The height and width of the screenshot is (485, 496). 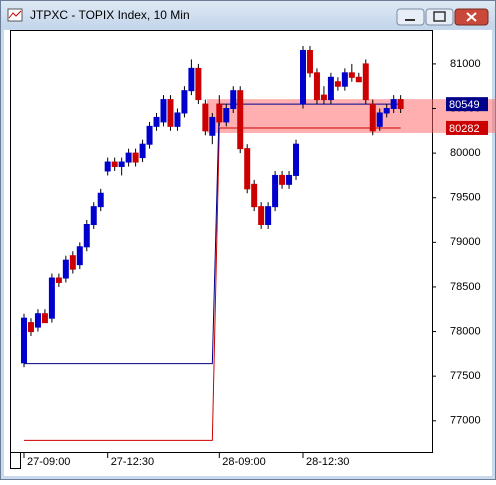 I want to click on price-label: 80282, so click(x=464, y=129).